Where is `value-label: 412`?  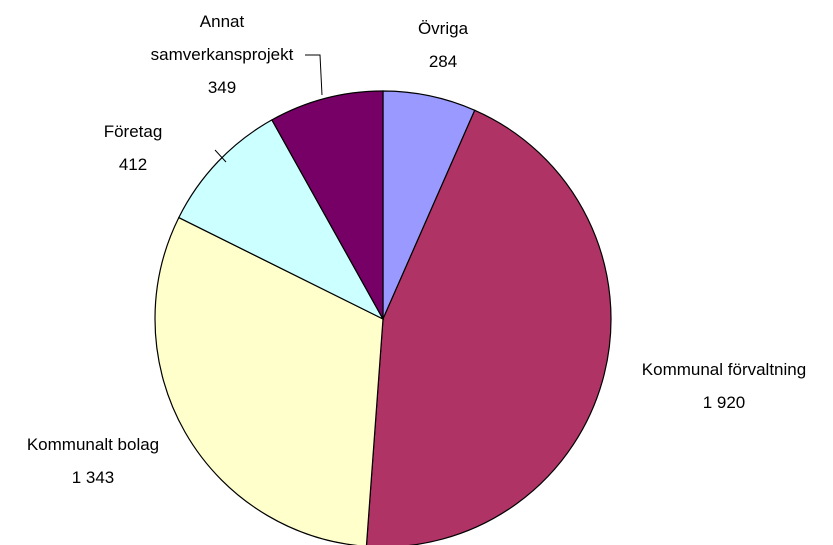 value-label: 412 is located at coordinates (133, 164).